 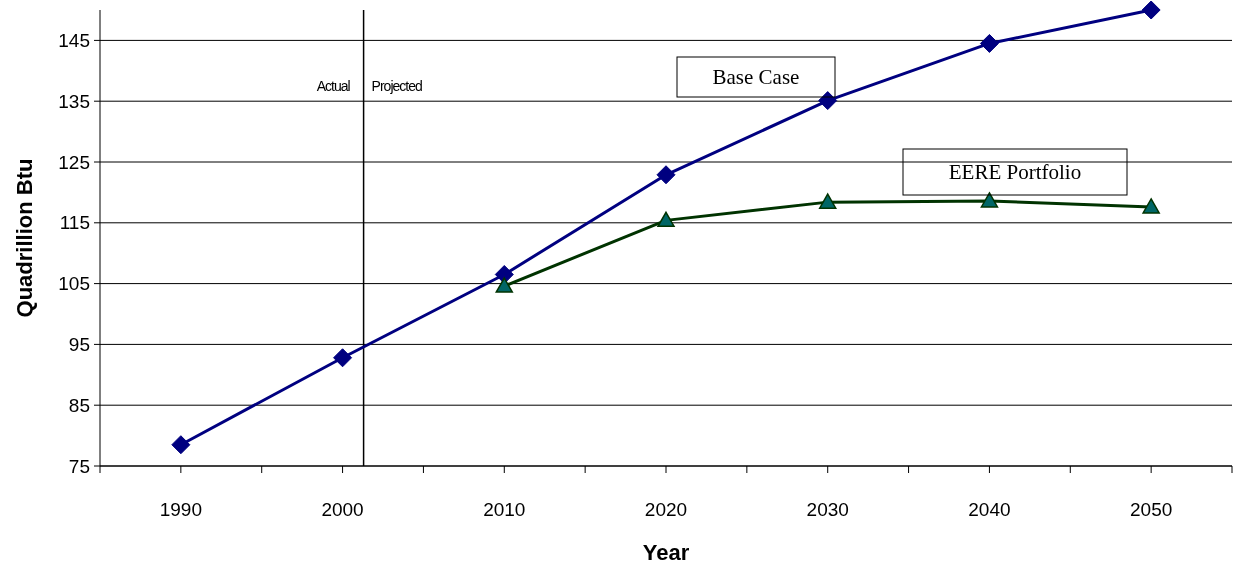 What do you see at coordinates (180, 509) in the screenshot?
I see `x-tick-label: 1990` at bounding box center [180, 509].